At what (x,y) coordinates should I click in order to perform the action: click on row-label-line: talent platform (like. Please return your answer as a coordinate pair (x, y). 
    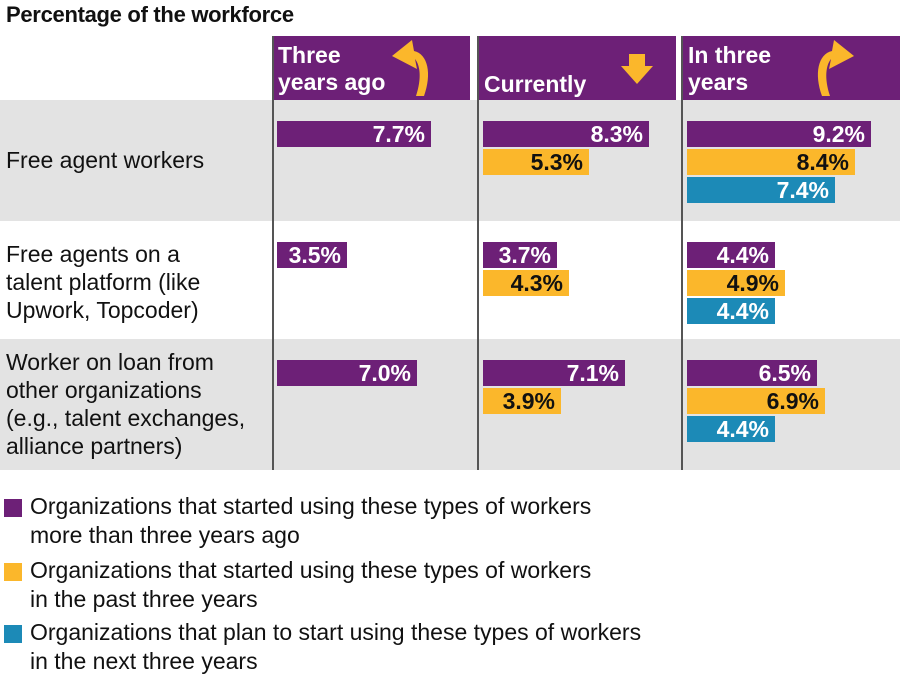
    Looking at the image, I should click on (103, 282).